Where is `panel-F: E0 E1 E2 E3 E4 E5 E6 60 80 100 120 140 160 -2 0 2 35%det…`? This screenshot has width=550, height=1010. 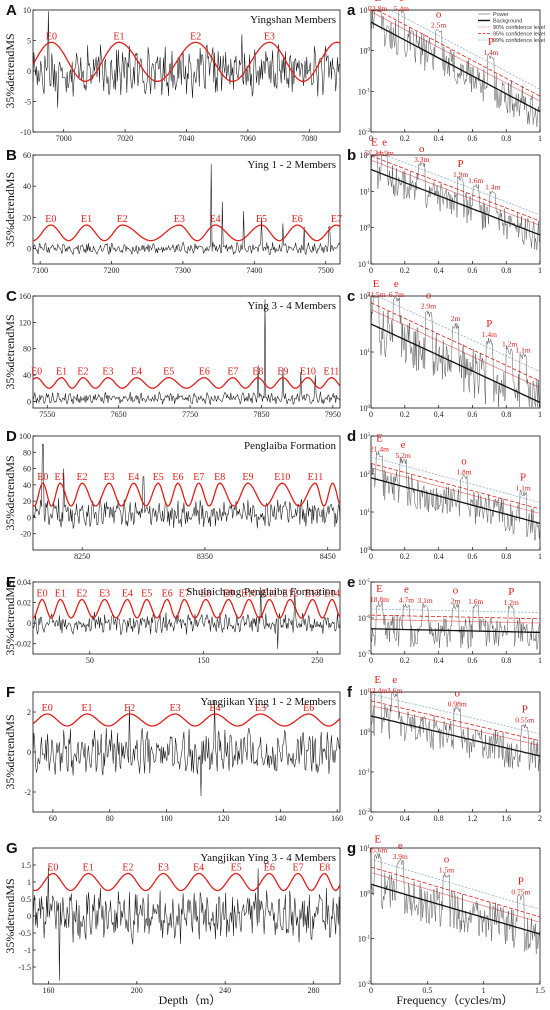 panel-F: E0 E1 E2 E3 E4 E5 E6 60 80 100 120 140 160 -2 0 2 35%det… is located at coordinates (173, 753).